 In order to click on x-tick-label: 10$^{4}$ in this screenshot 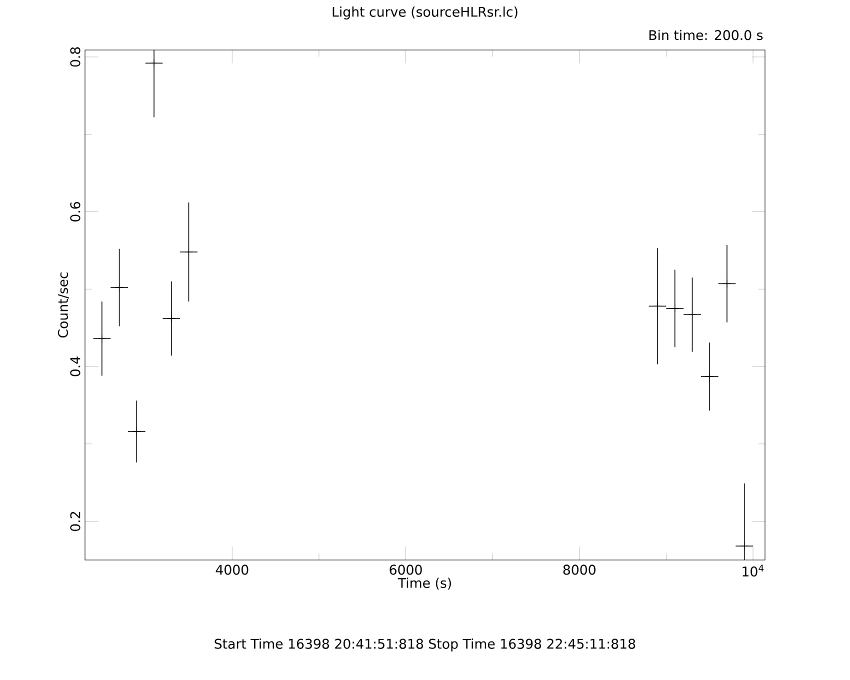, I will do `click(753, 570)`.